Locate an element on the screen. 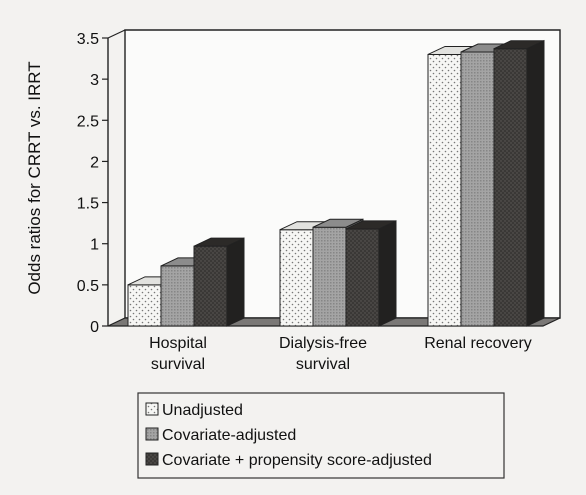  y-tick-label: 0.5 is located at coordinates (88, 286).